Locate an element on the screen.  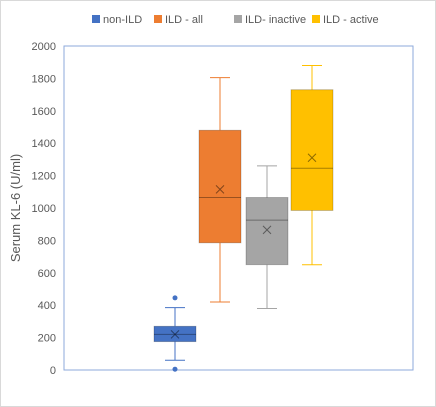
y-tick-label: 800 is located at coordinates (47, 241).